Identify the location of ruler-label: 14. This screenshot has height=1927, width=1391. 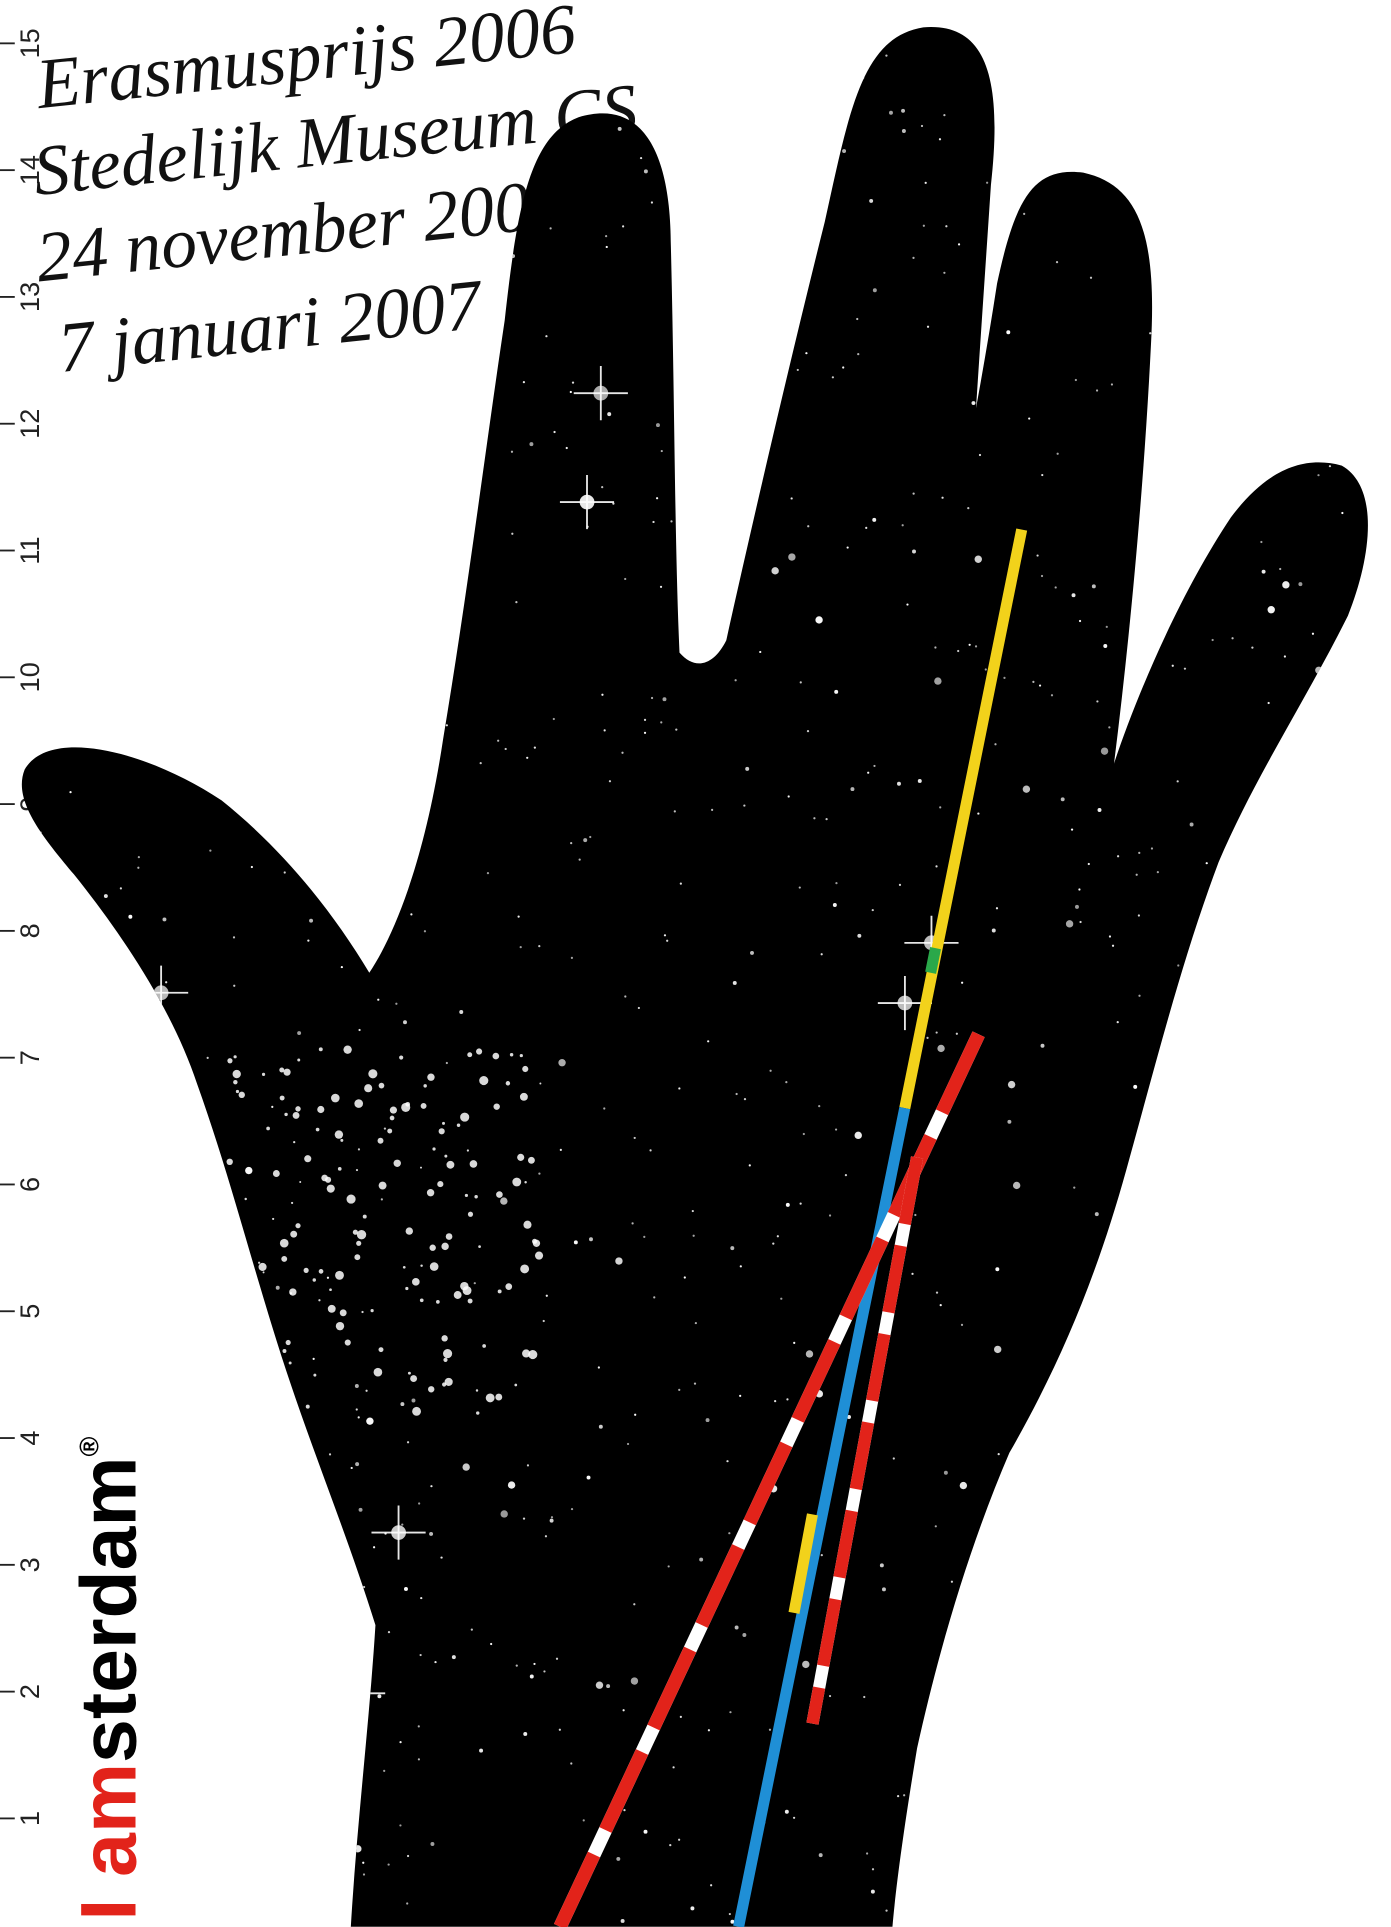
(29, 170).